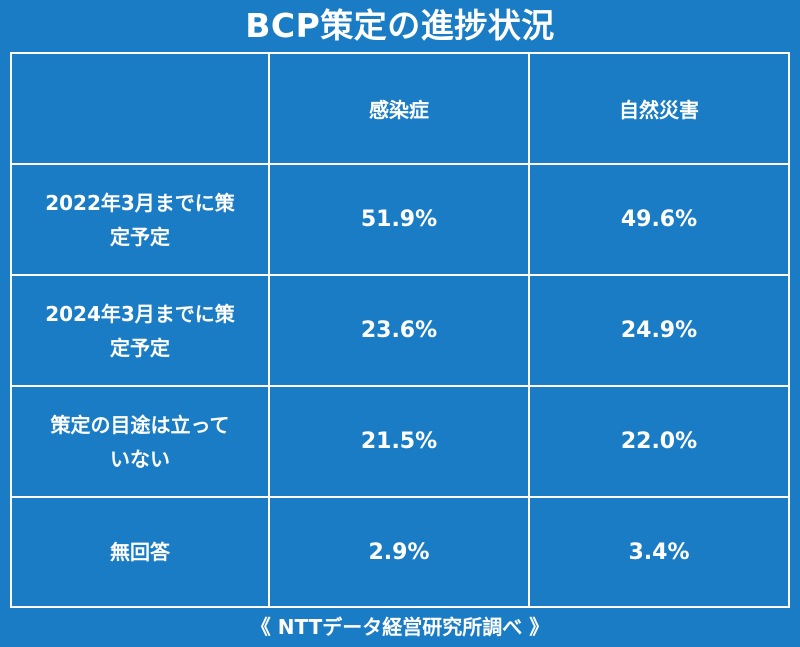  What do you see at coordinates (140, 330) in the screenshot?
I see `row-label: 2024年3月までに策定予定` at bounding box center [140, 330].